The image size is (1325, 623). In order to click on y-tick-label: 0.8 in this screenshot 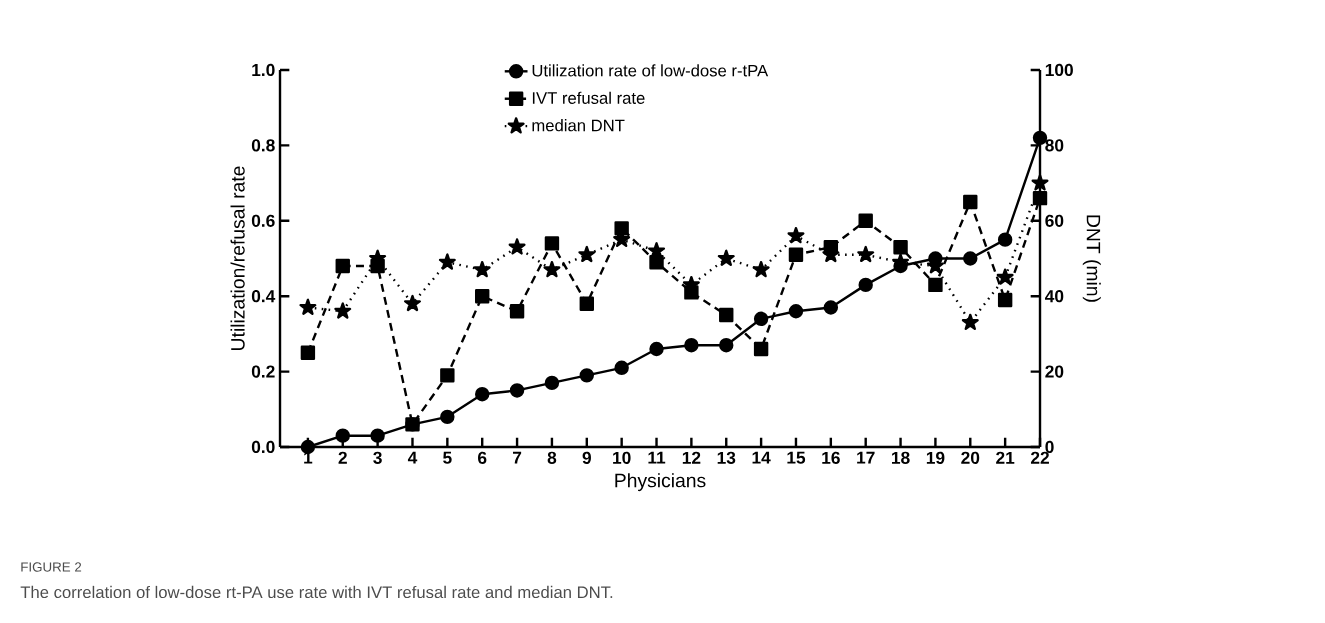, I will do `click(263, 145)`.